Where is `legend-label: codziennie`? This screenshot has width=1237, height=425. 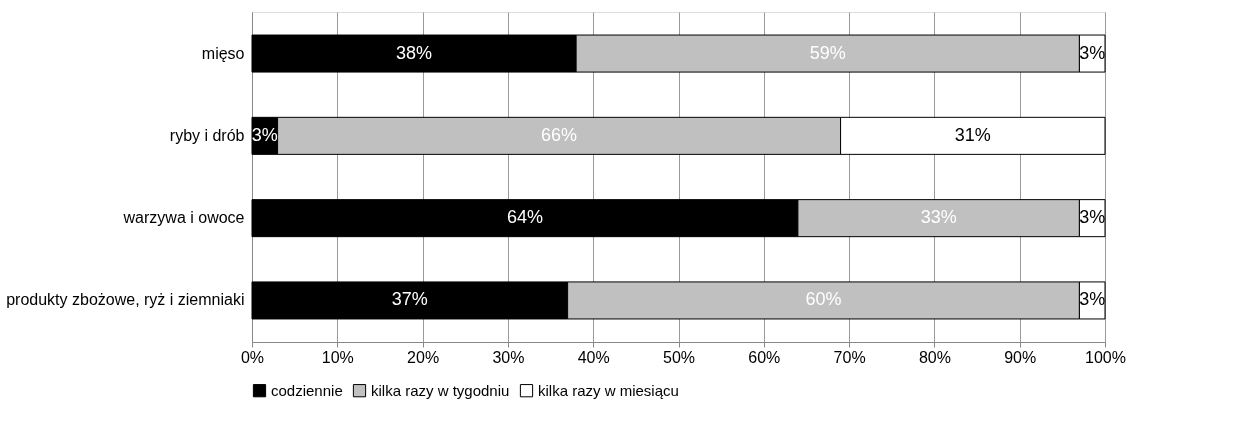 legend-label: codziennie is located at coordinates (307, 390).